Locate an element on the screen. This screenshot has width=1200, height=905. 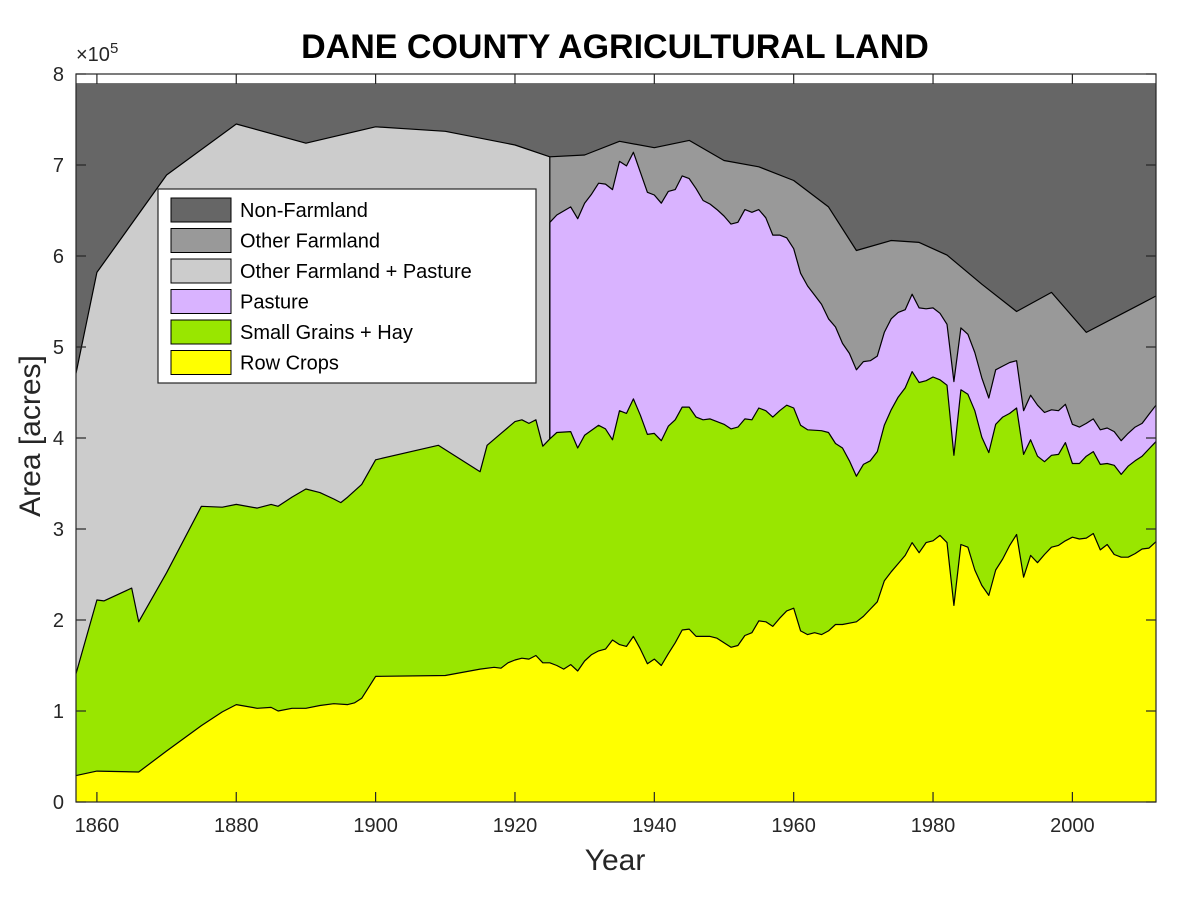
y-tick-label: 8 is located at coordinates (58, 75).